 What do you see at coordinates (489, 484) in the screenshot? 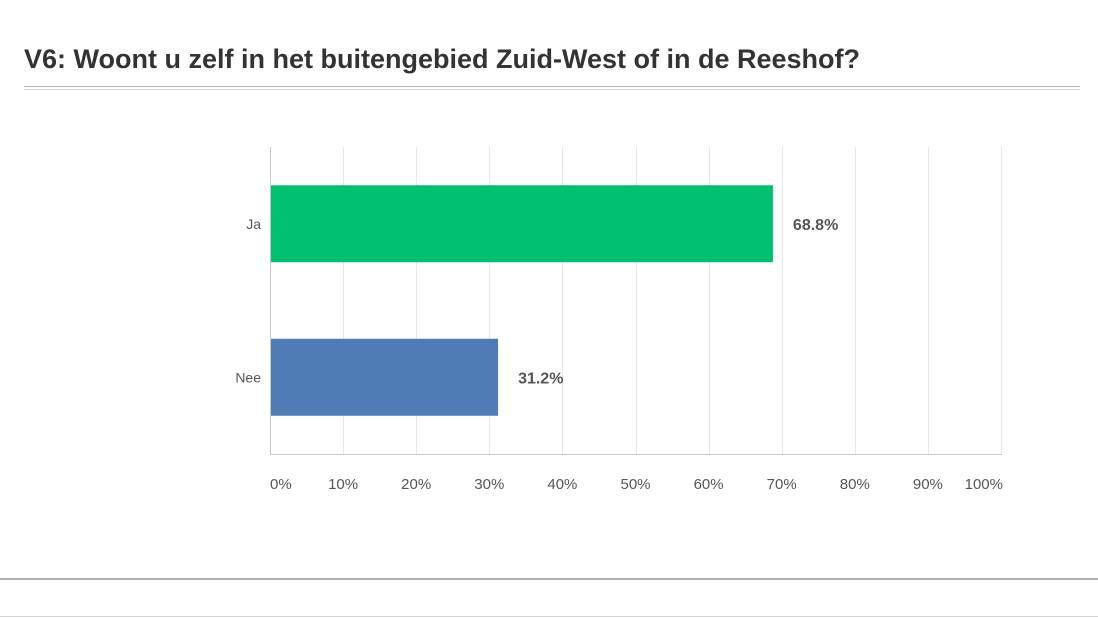
I see `x-tick-label: 30%` at bounding box center [489, 484].